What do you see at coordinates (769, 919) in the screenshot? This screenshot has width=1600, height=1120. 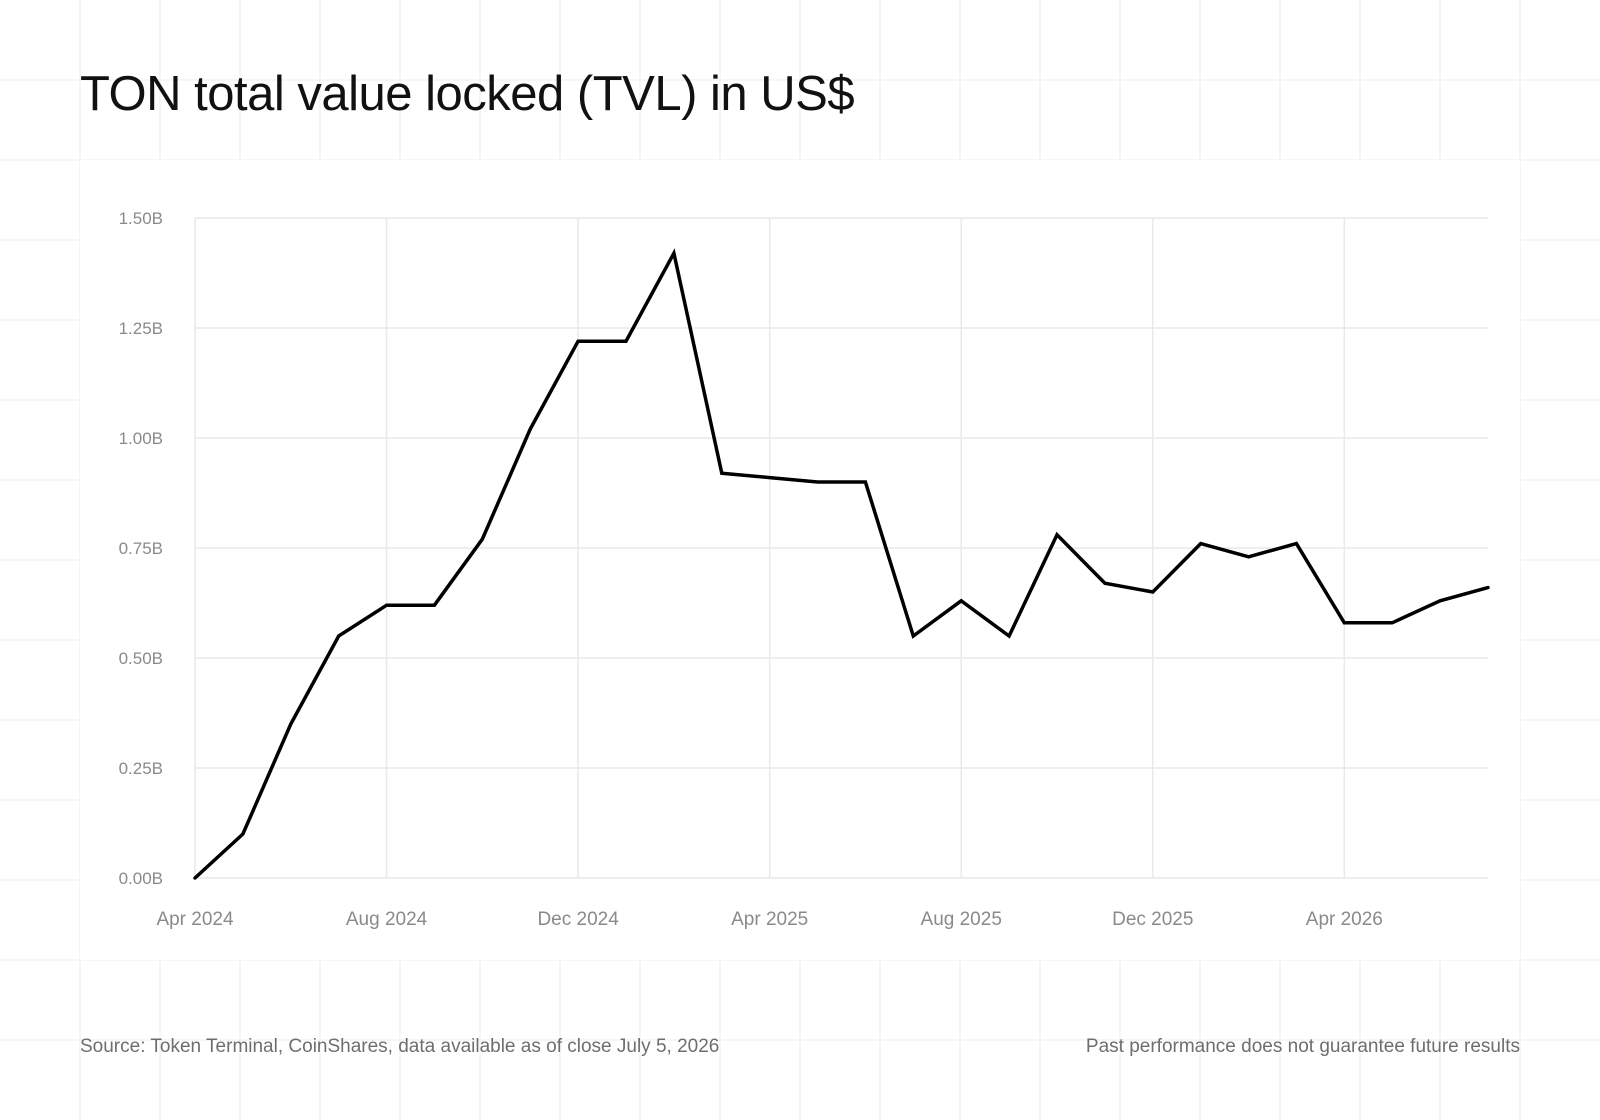 I see `x-tick-label: Apr 2025` at bounding box center [769, 919].